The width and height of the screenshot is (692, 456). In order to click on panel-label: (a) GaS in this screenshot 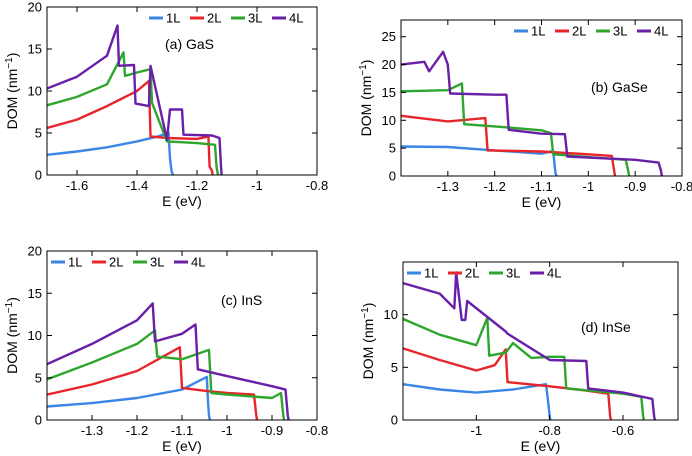, I will do `click(189, 44)`.